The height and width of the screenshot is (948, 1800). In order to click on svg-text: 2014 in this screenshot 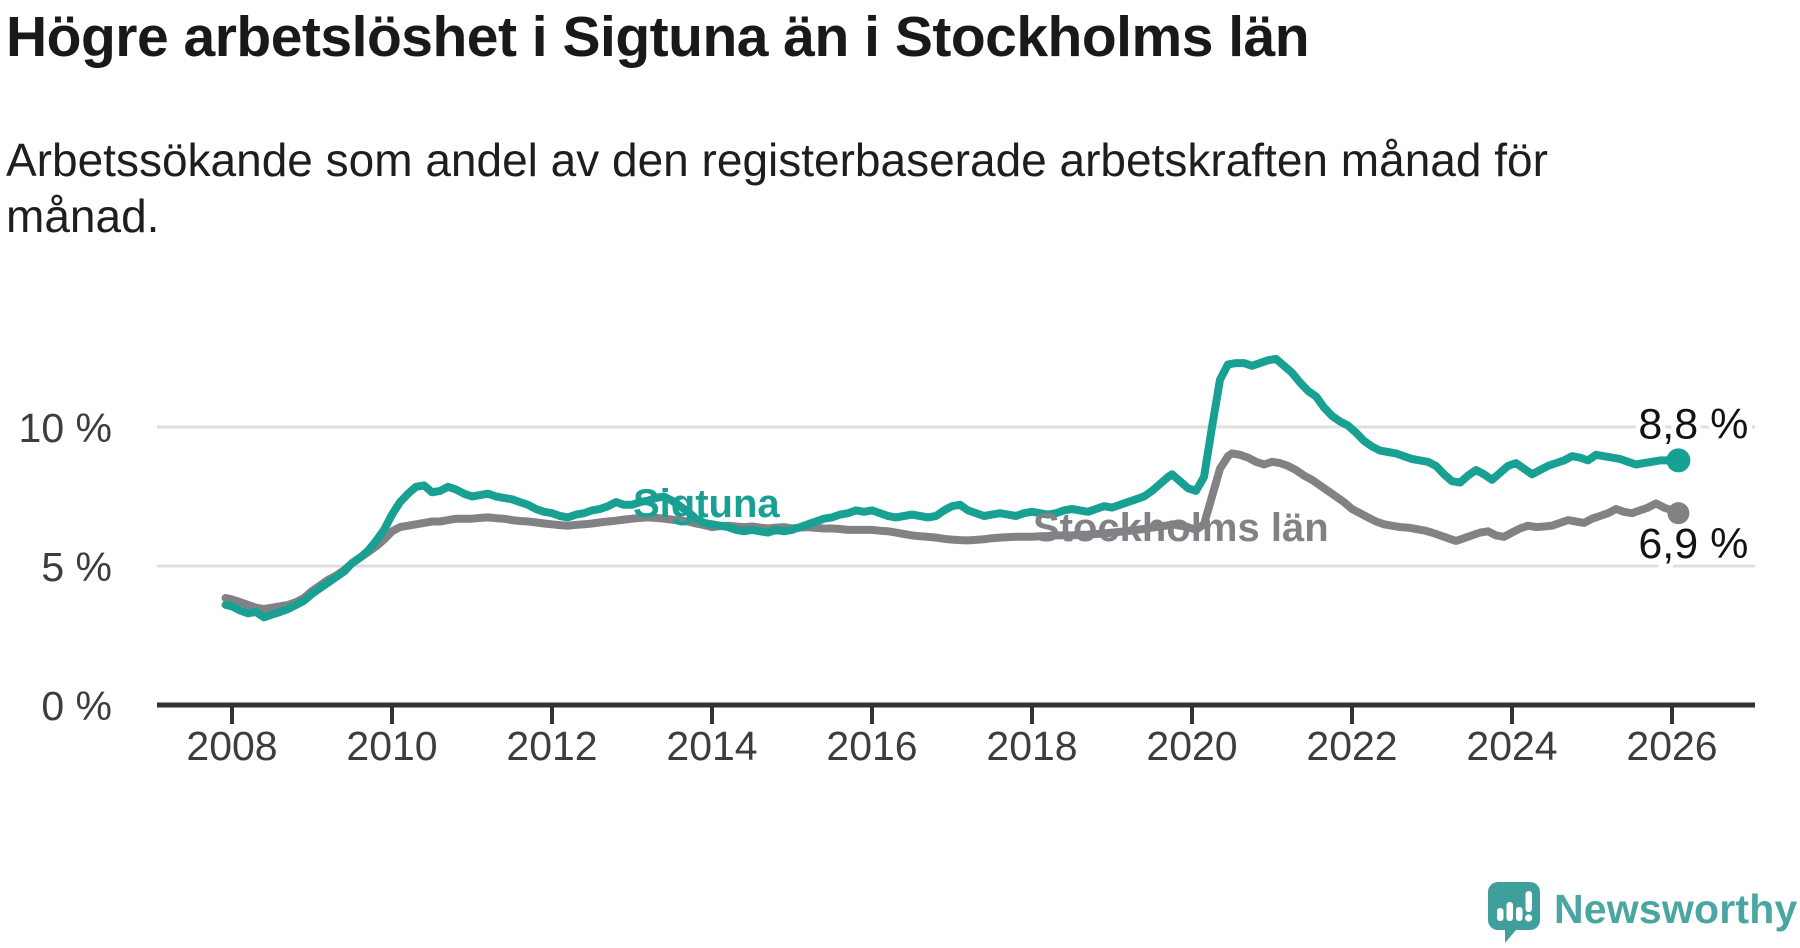, I will do `click(711, 746)`.